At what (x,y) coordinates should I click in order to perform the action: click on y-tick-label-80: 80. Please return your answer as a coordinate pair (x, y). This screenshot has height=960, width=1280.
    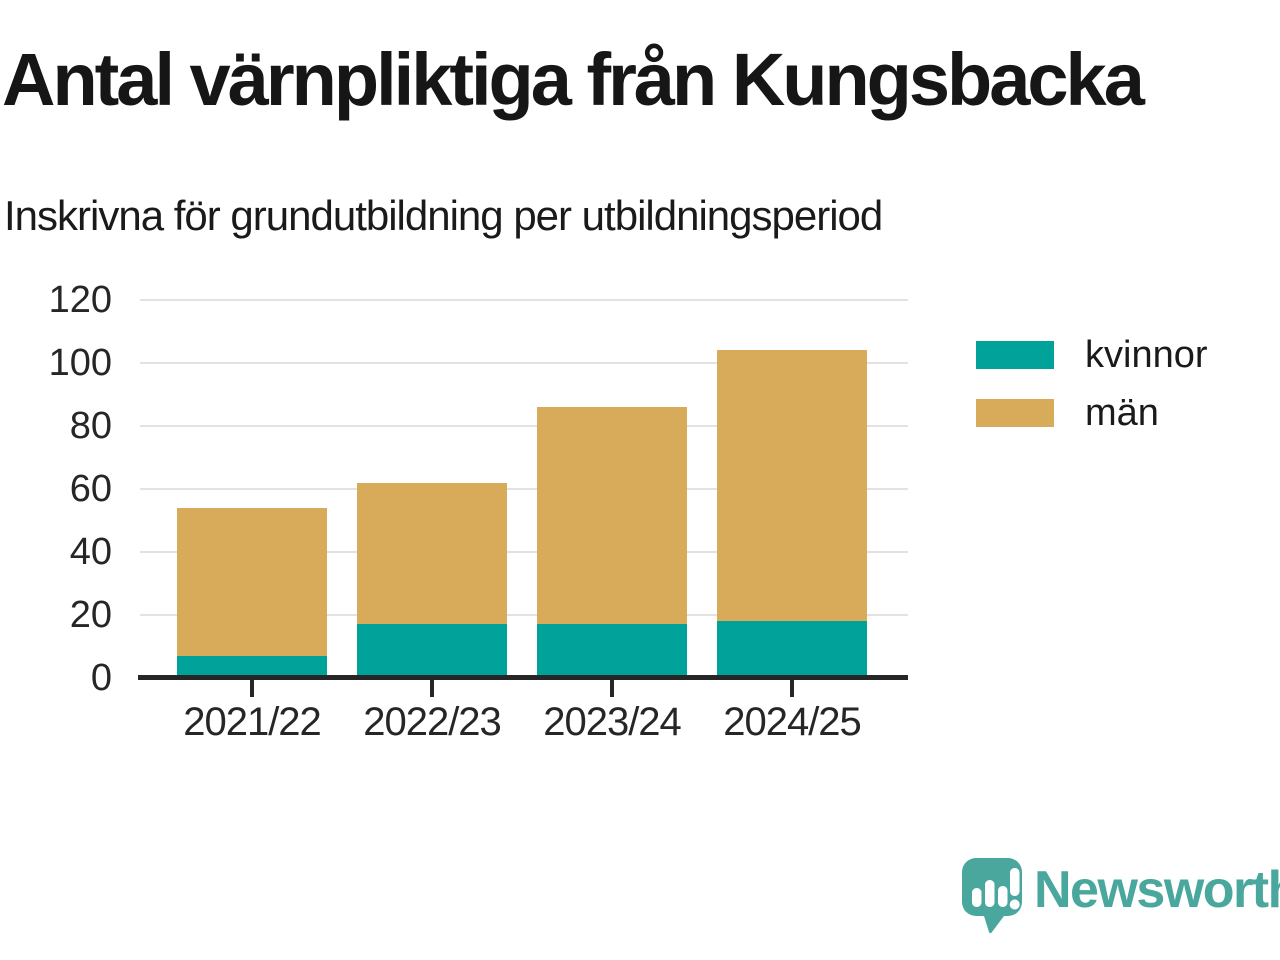
    Looking at the image, I should click on (90, 426).